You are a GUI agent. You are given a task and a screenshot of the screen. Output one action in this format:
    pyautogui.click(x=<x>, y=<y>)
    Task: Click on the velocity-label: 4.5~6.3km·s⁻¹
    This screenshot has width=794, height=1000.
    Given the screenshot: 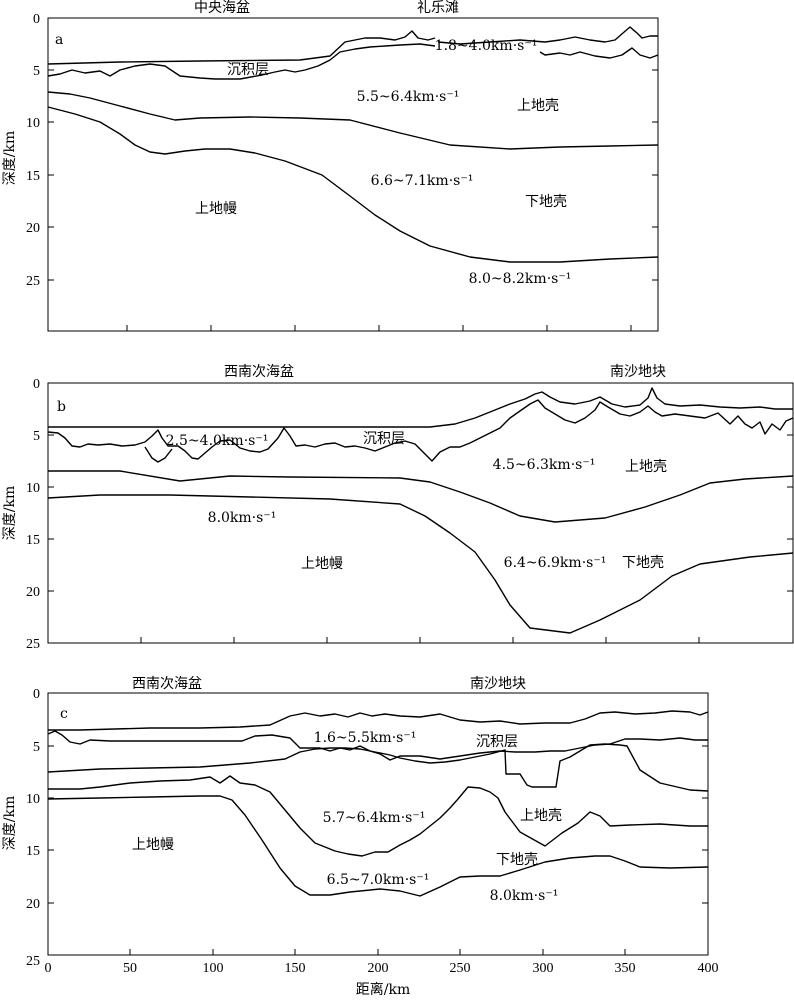 What is the action you would take?
    pyautogui.click(x=544, y=465)
    